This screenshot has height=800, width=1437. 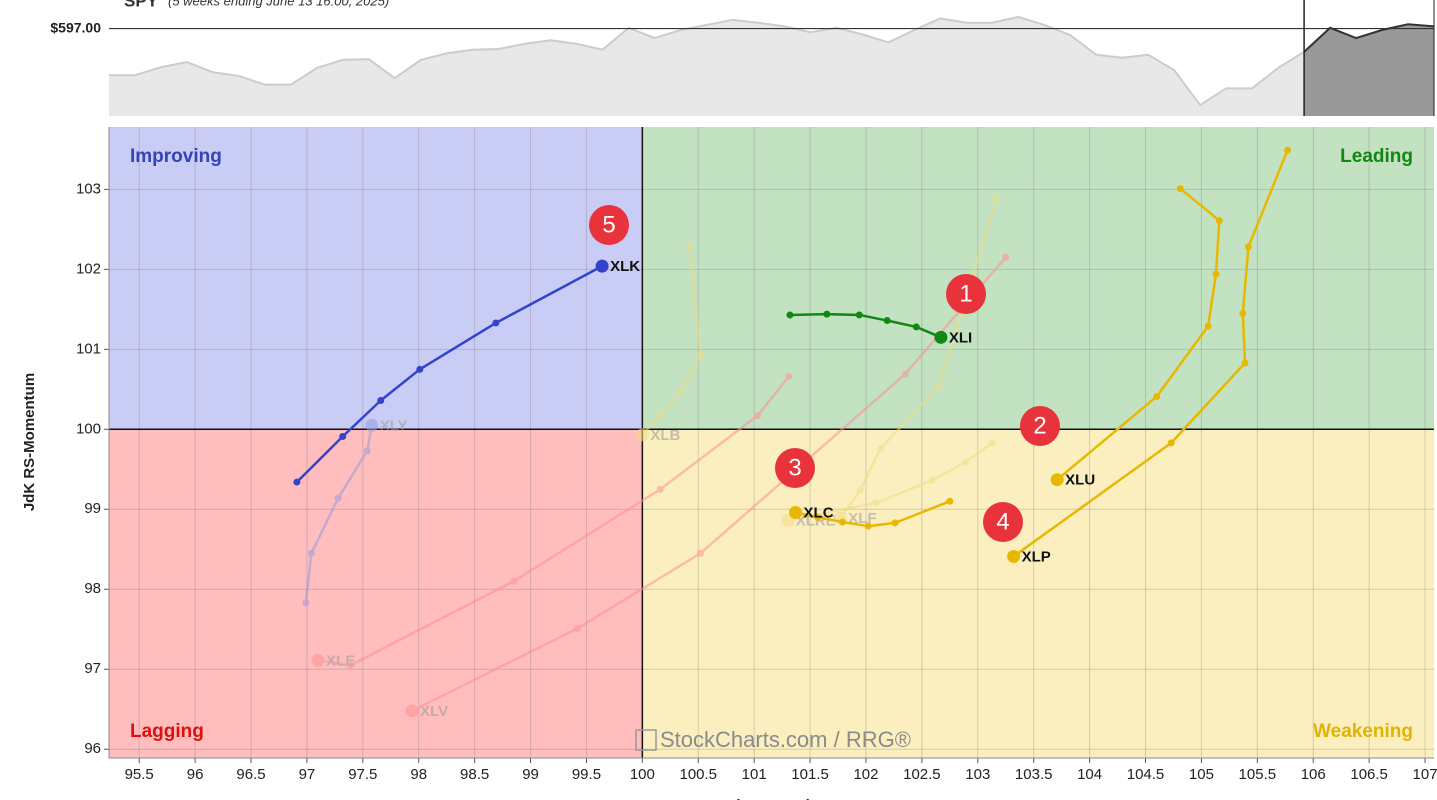 What do you see at coordinates (1376, 156) in the screenshot?
I see `quadrant-label: Leading` at bounding box center [1376, 156].